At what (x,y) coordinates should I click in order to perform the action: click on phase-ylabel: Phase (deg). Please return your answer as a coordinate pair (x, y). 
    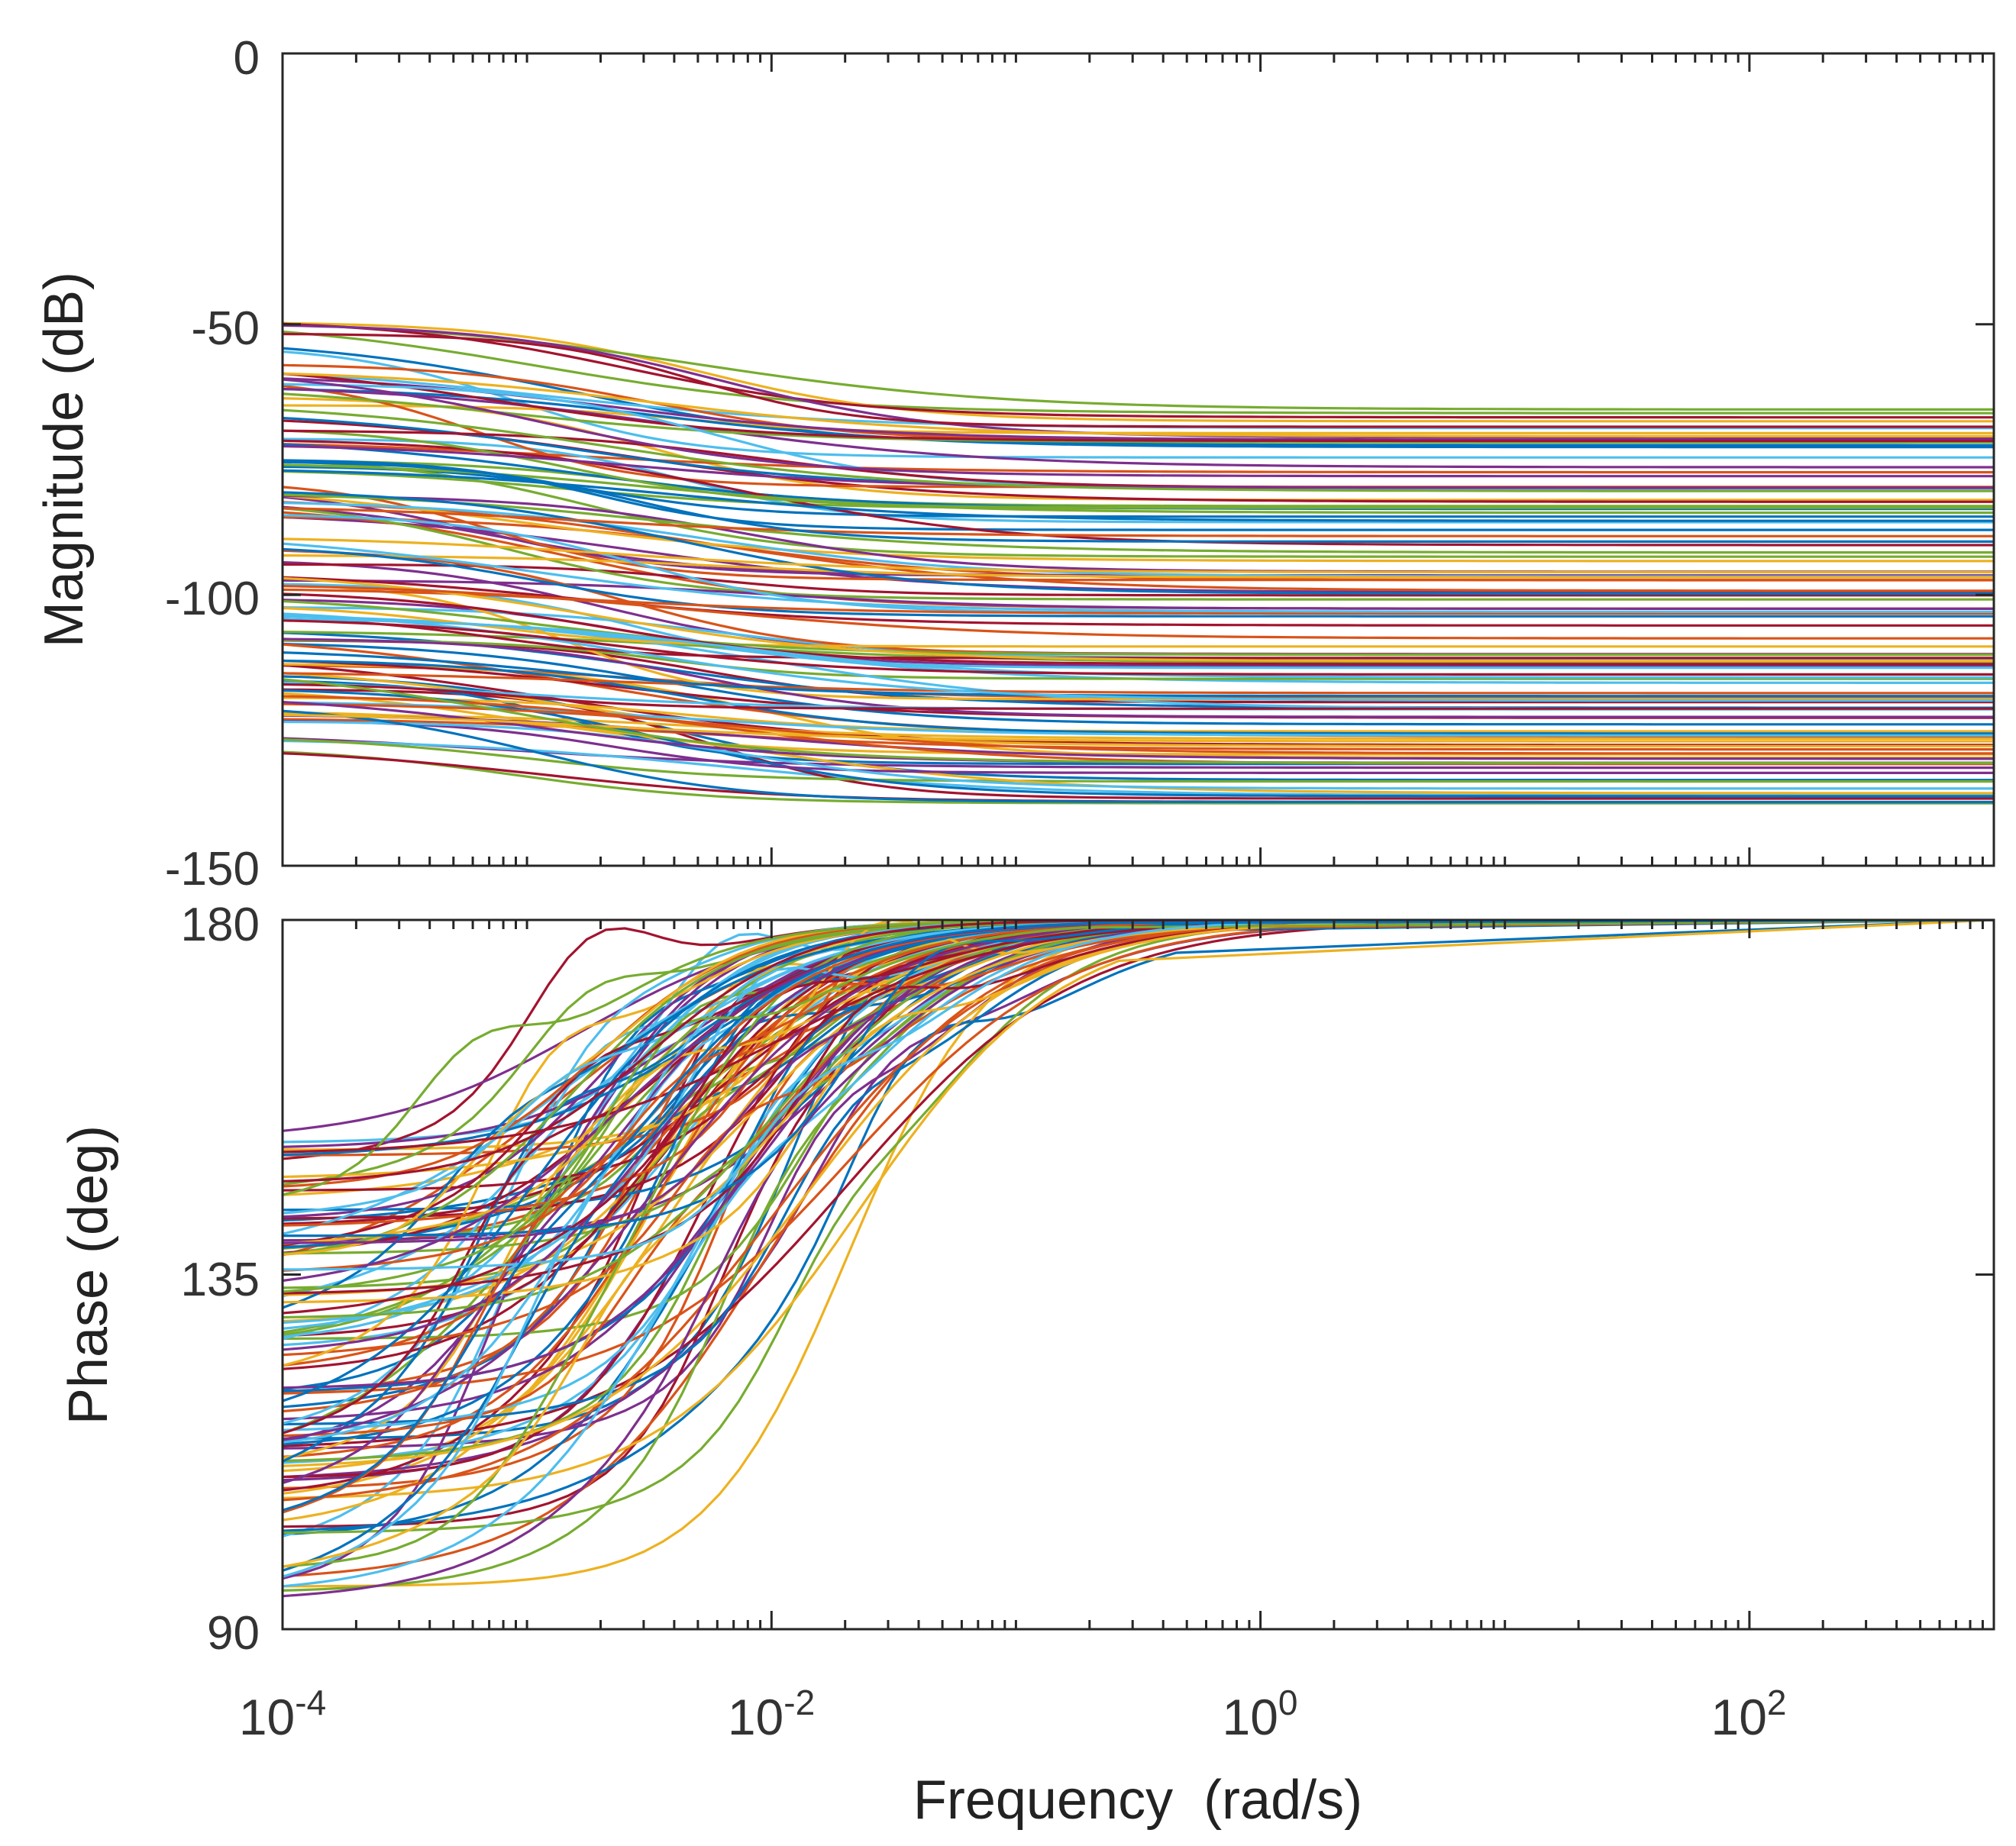
    Looking at the image, I should click on (88, 1275).